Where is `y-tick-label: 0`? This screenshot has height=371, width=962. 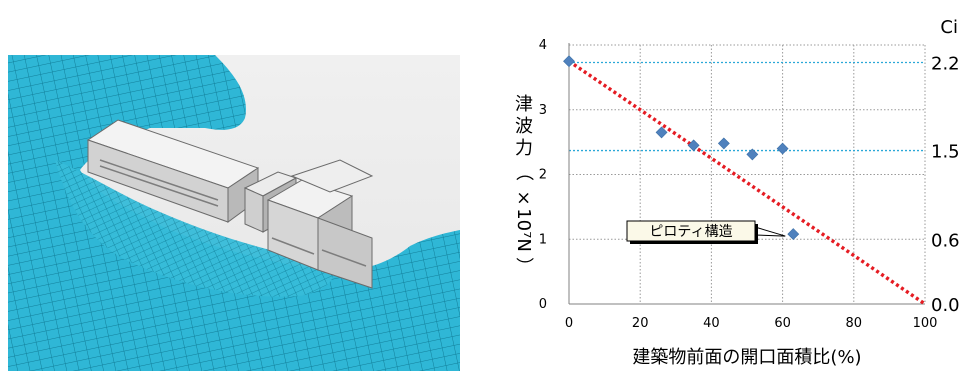 y-tick-label: 0 is located at coordinates (543, 304).